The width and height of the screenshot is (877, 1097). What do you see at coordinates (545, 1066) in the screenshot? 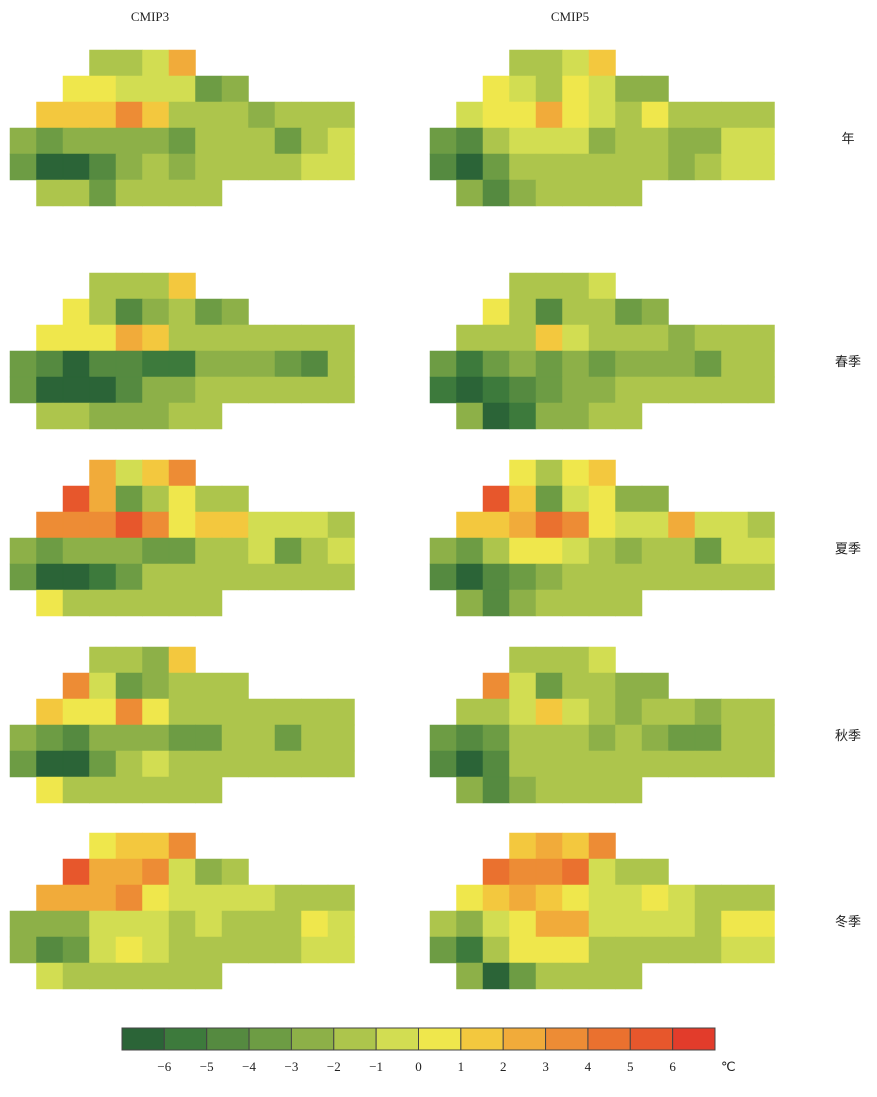
I see `colorbar-tick-label: 3` at bounding box center [545, 1066].